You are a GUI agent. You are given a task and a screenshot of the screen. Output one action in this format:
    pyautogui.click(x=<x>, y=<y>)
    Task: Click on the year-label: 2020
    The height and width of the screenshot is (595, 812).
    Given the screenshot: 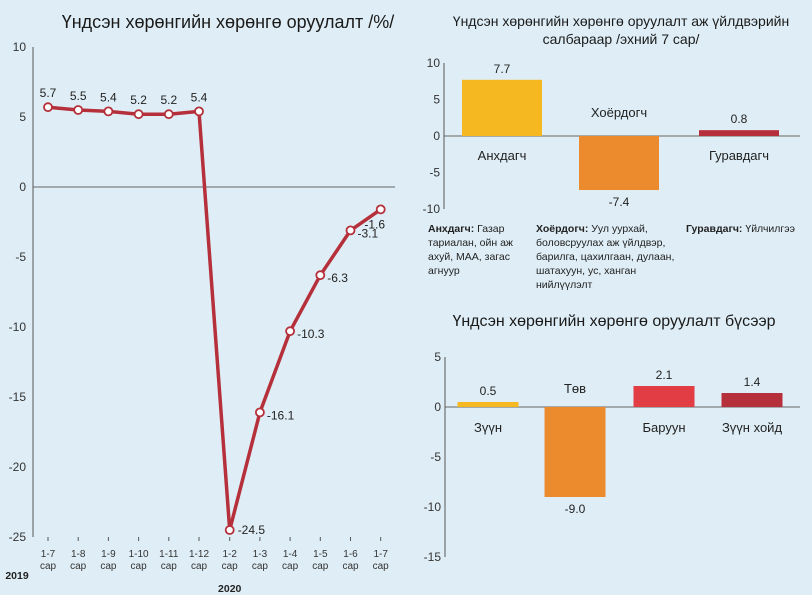 What is the action you would take?
    pyautogui.click(x=230, y=589)
    